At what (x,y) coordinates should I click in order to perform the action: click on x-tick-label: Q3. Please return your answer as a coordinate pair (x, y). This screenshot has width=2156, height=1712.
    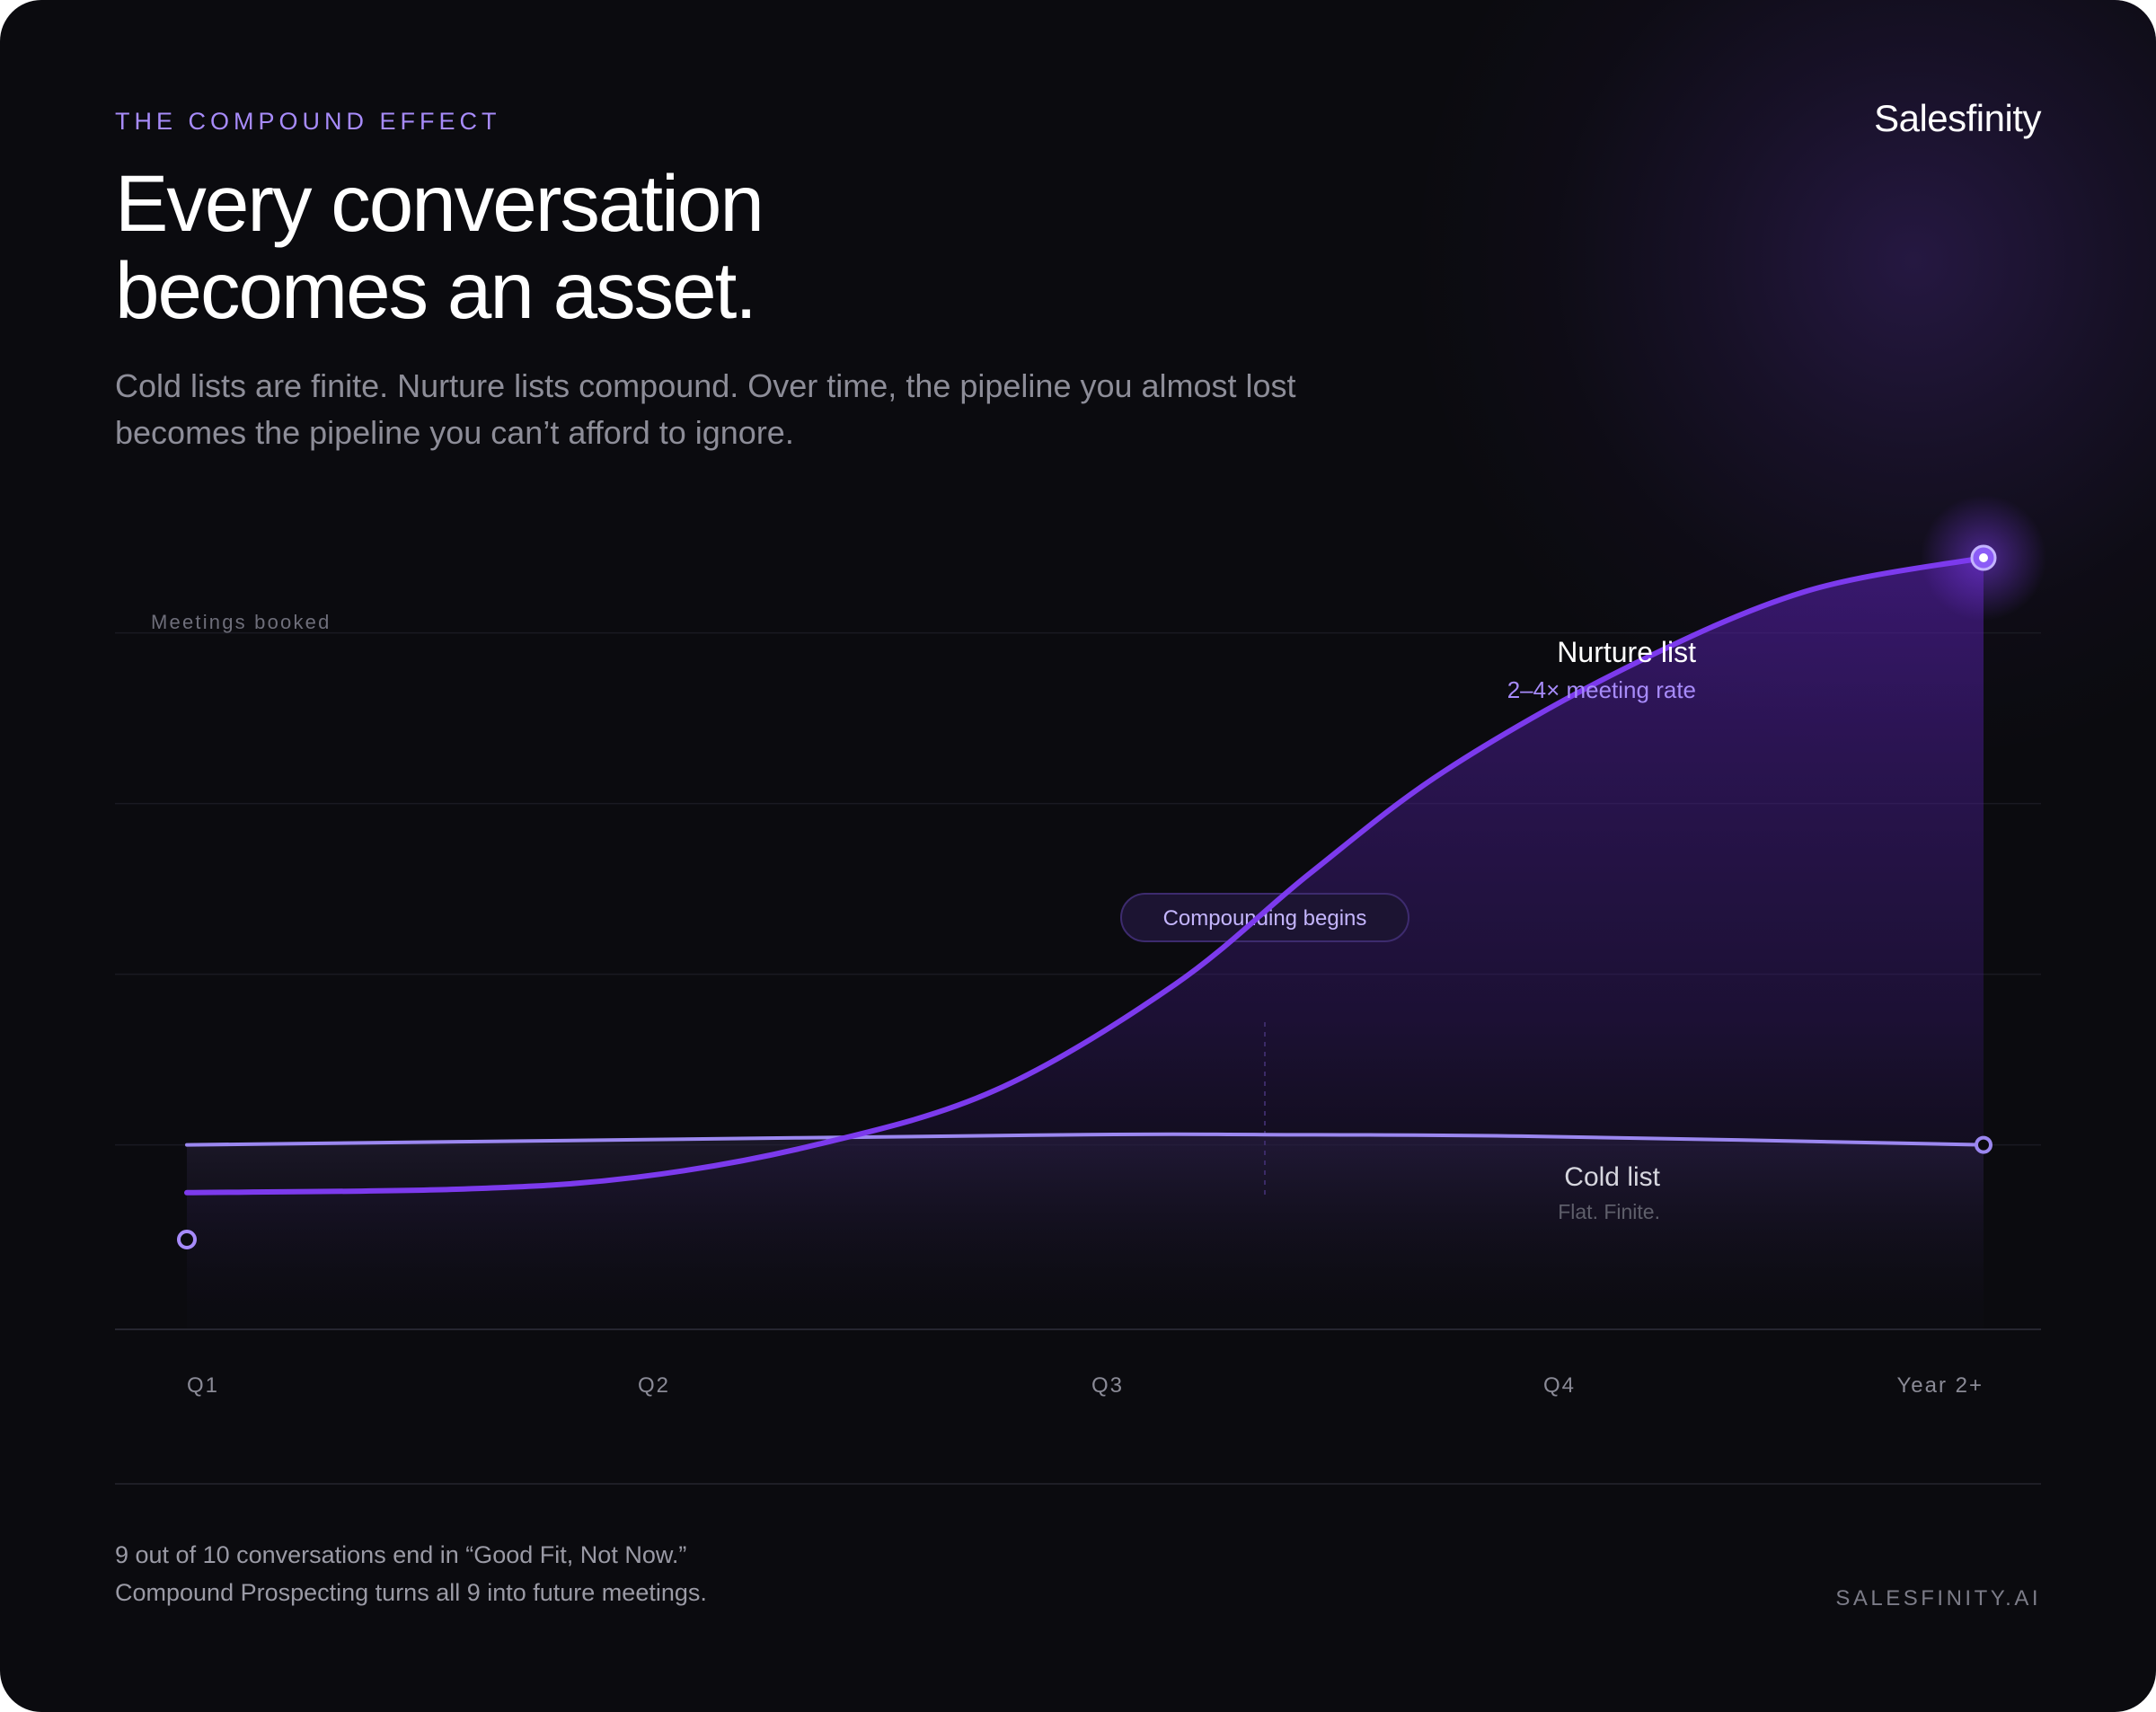
    Looking at the image, I should click on (1108, 1385).